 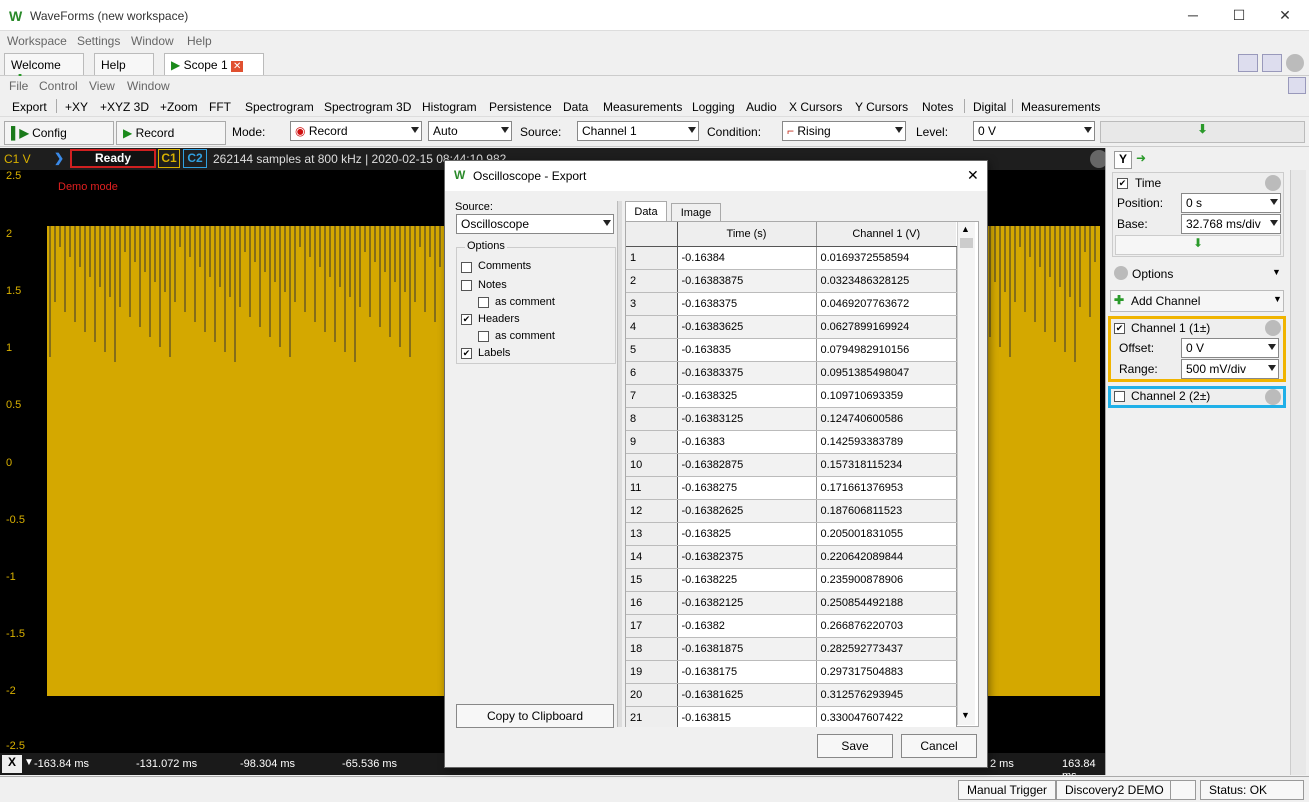 What do you see at coordinates (1248, 63) in the screenshot?
I see `layout-icon` at bounding box center [1248, 63].